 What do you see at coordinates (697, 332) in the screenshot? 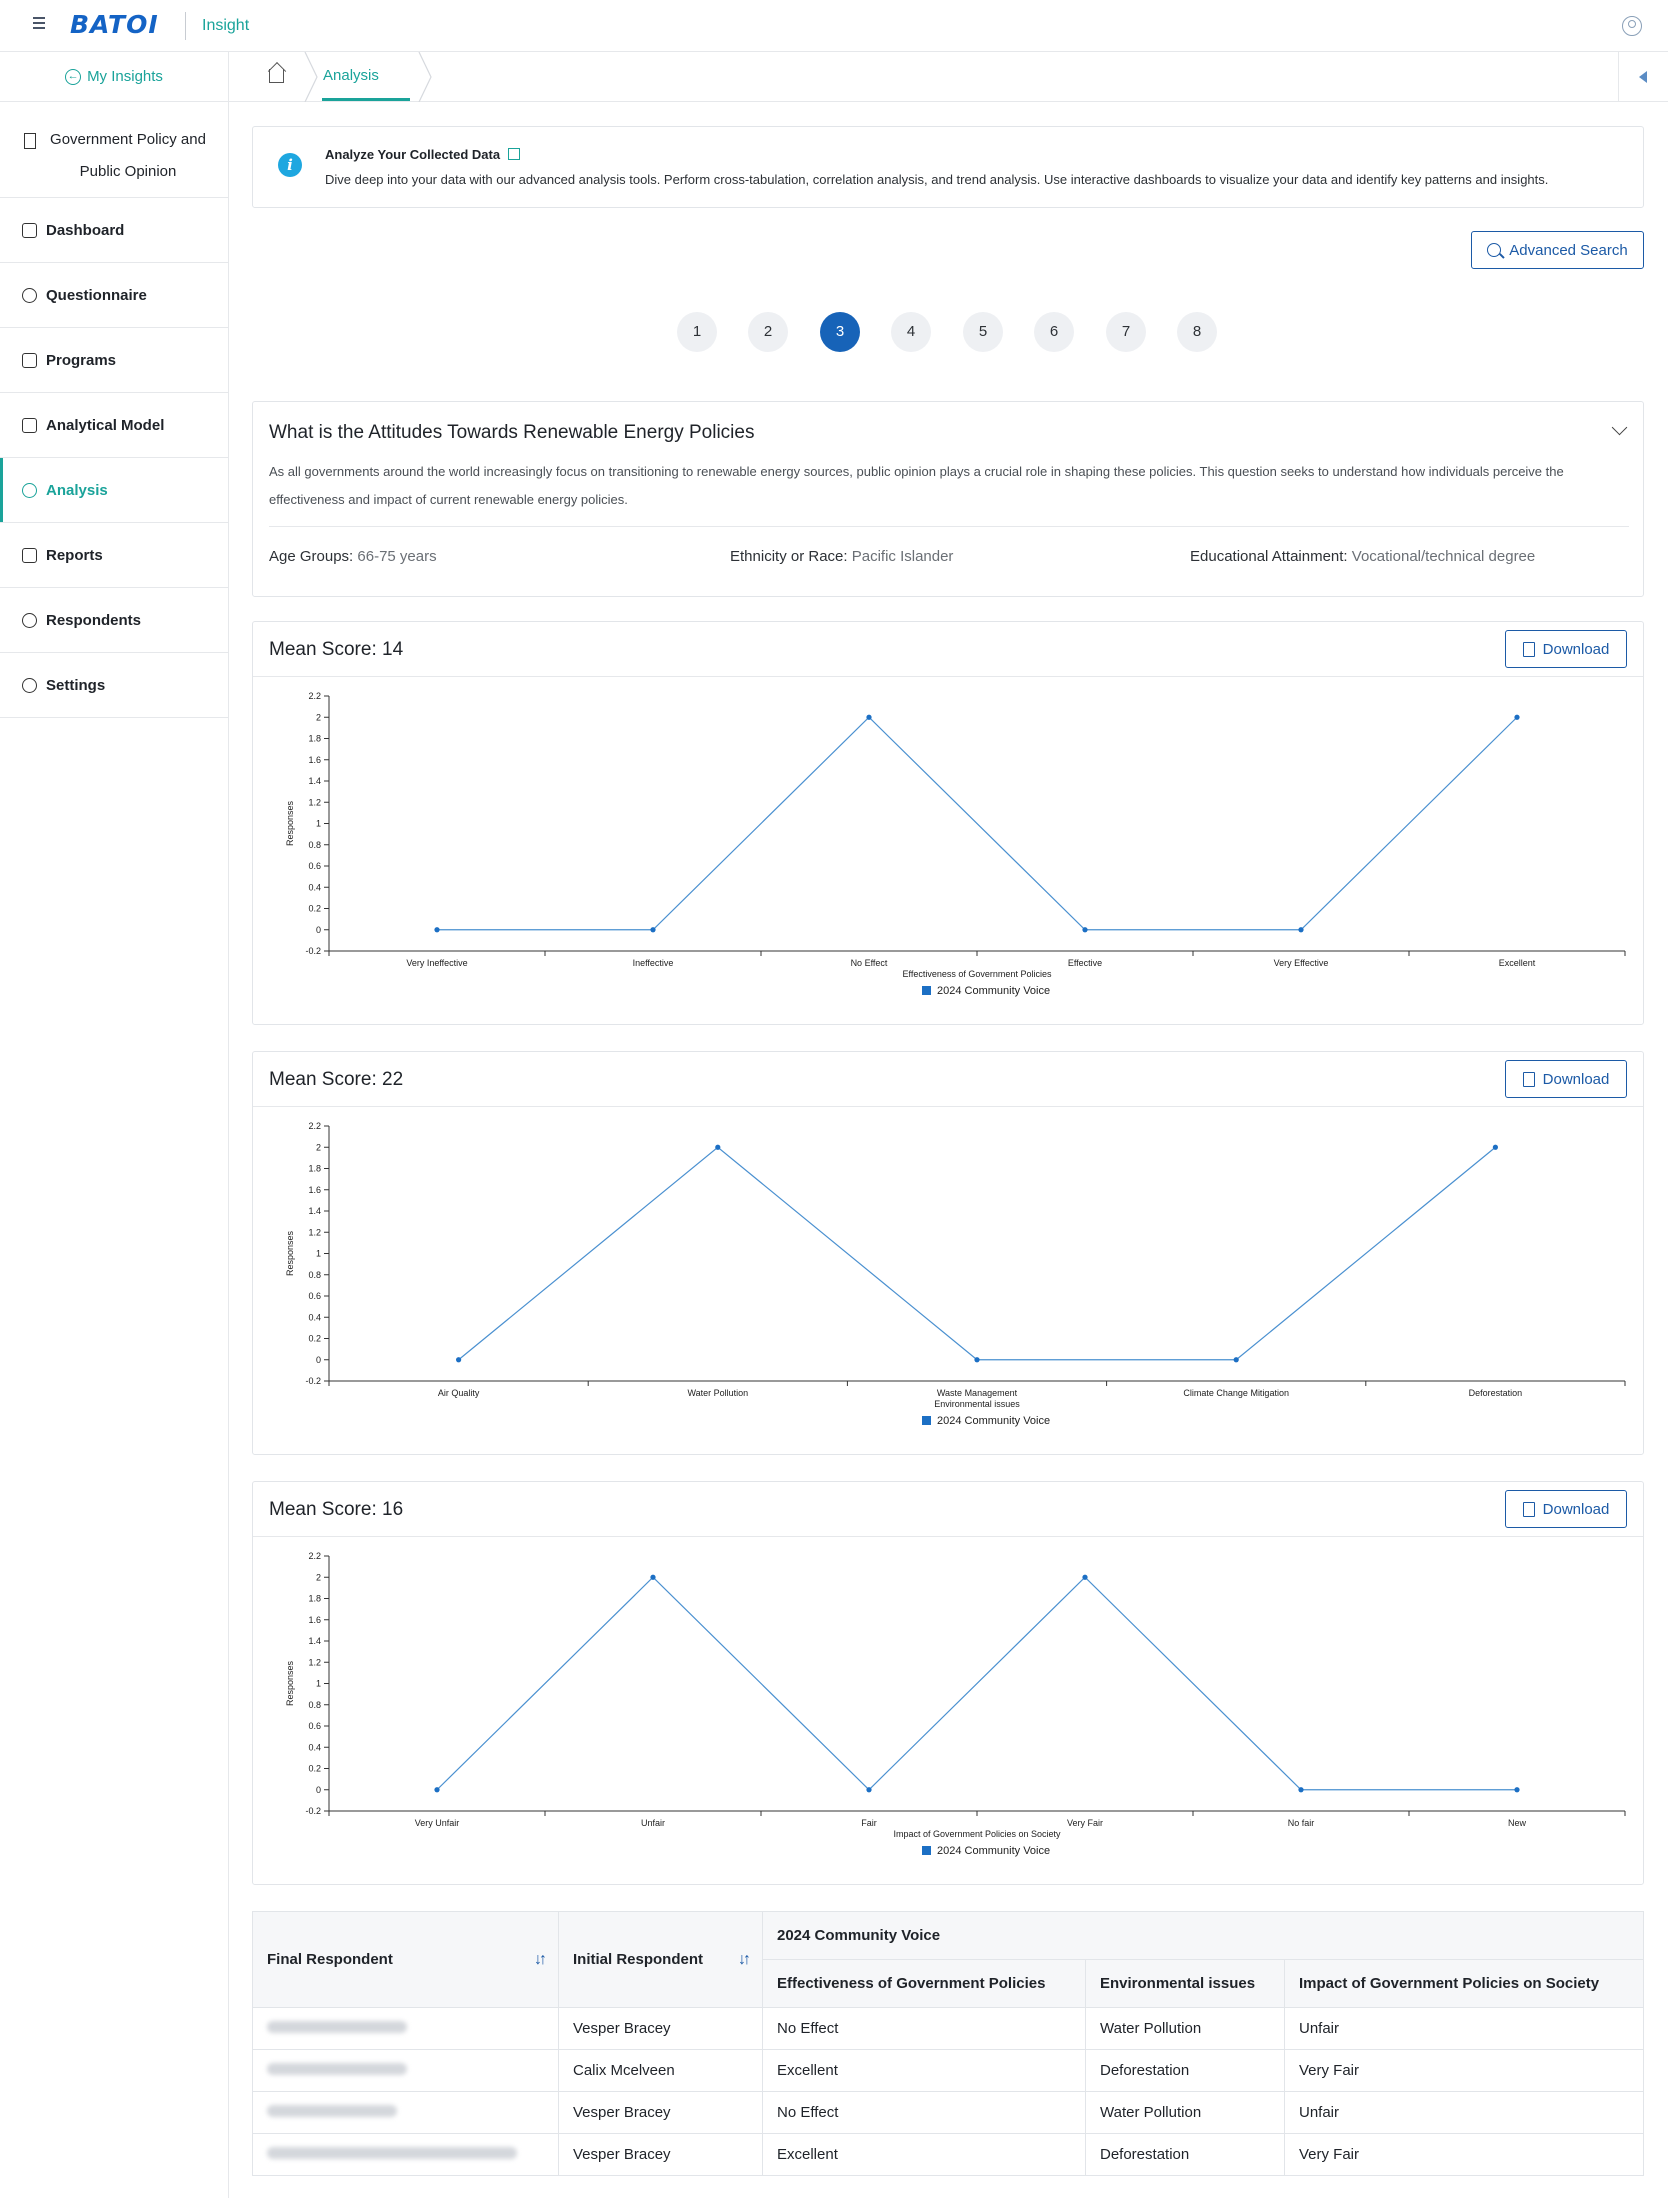
I see `page-button-1: 1` at bounding box center [697, 332].